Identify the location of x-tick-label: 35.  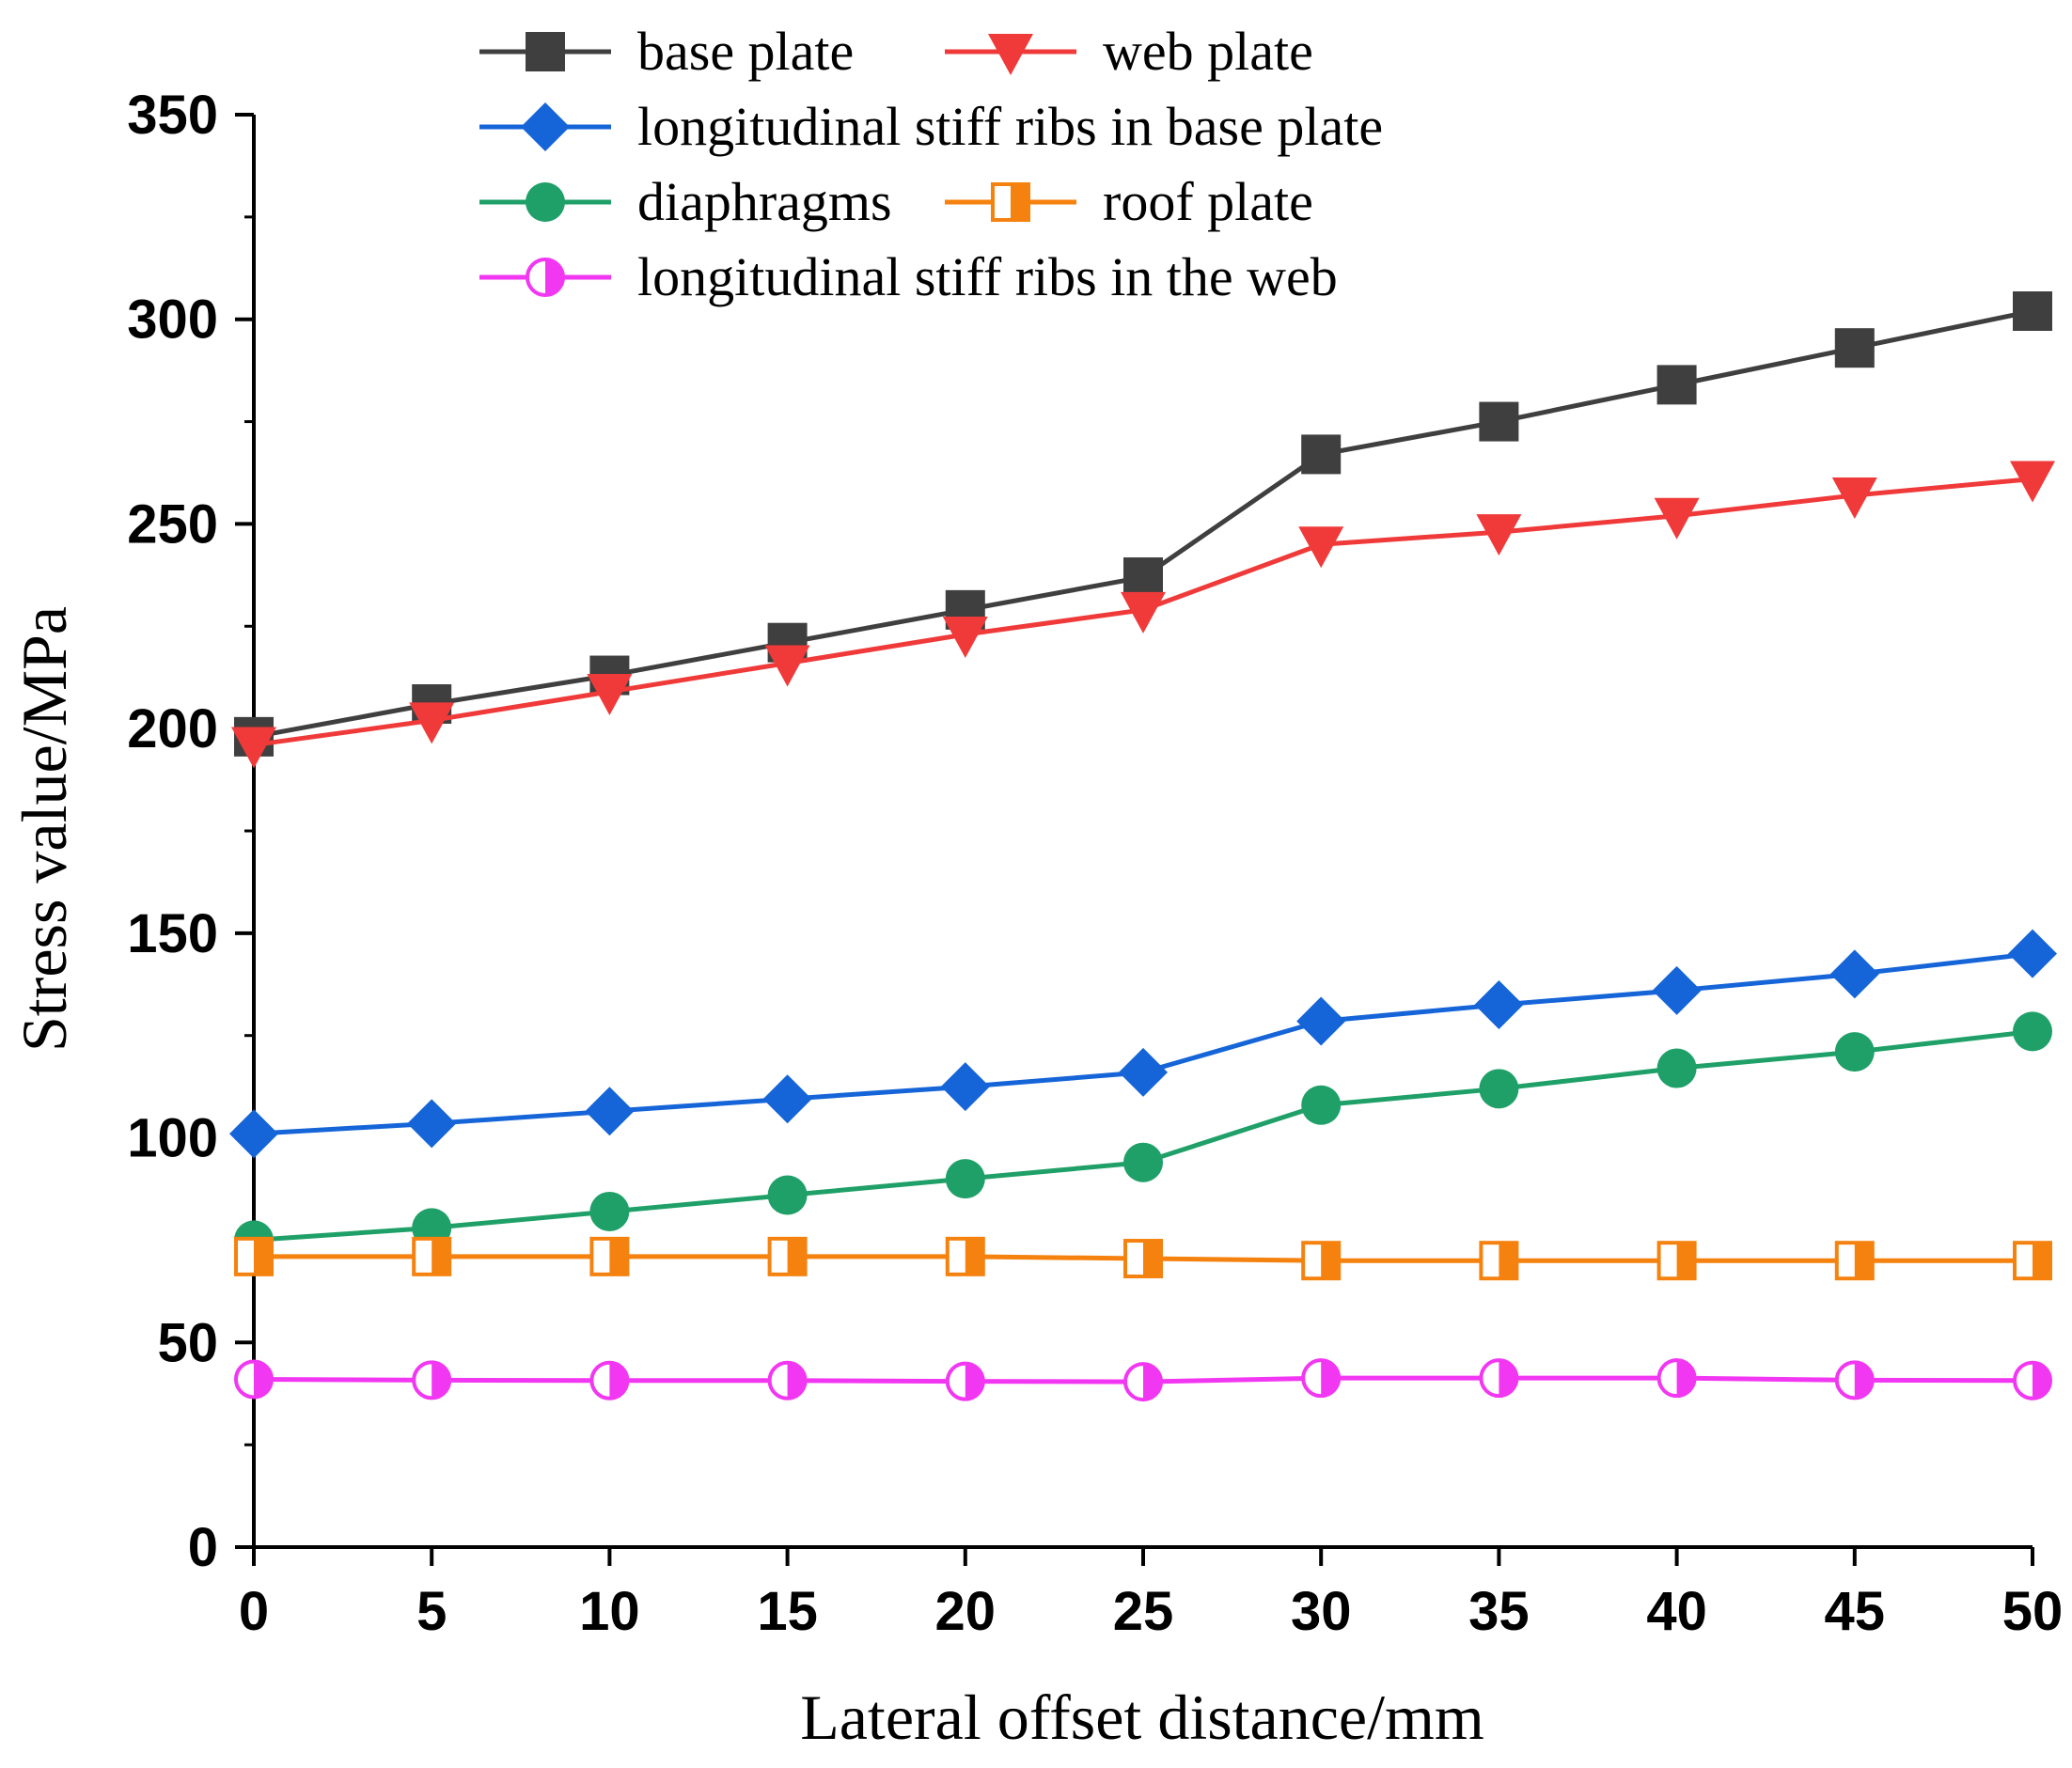
(1499, 1611).